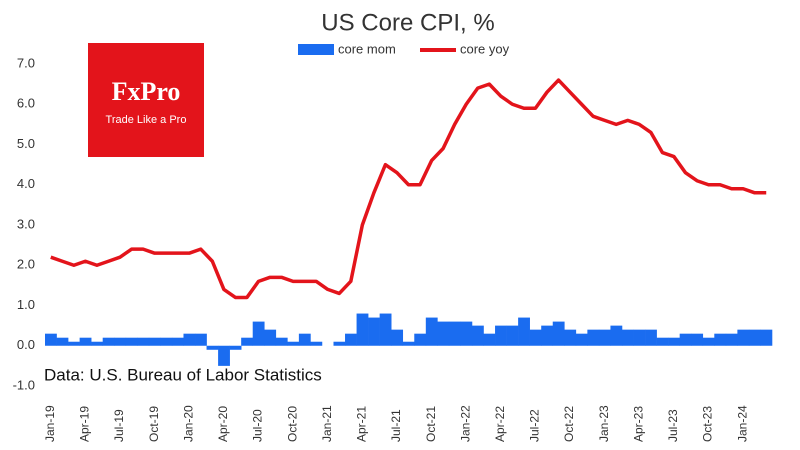 Image resolution: width=800 pixels, height=450 pixels. What do you see at coordinates (26, 264) in the screenshot?
I see `y-tick-label: 2.0` at bounding box center [26, 264].